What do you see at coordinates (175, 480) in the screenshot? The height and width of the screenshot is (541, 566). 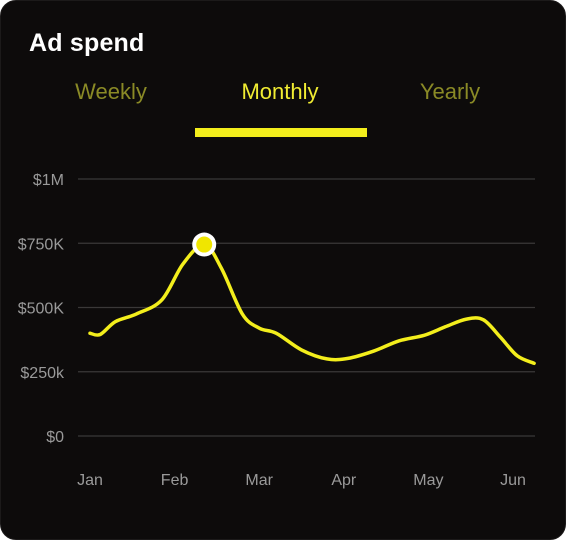 I see `x-tick-label: Feb` at bounding box center [175, 480].